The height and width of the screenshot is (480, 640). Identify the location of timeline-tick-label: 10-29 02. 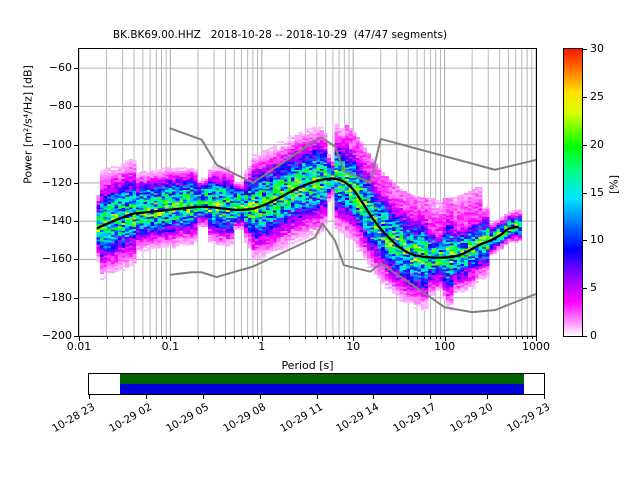
(130, 418).